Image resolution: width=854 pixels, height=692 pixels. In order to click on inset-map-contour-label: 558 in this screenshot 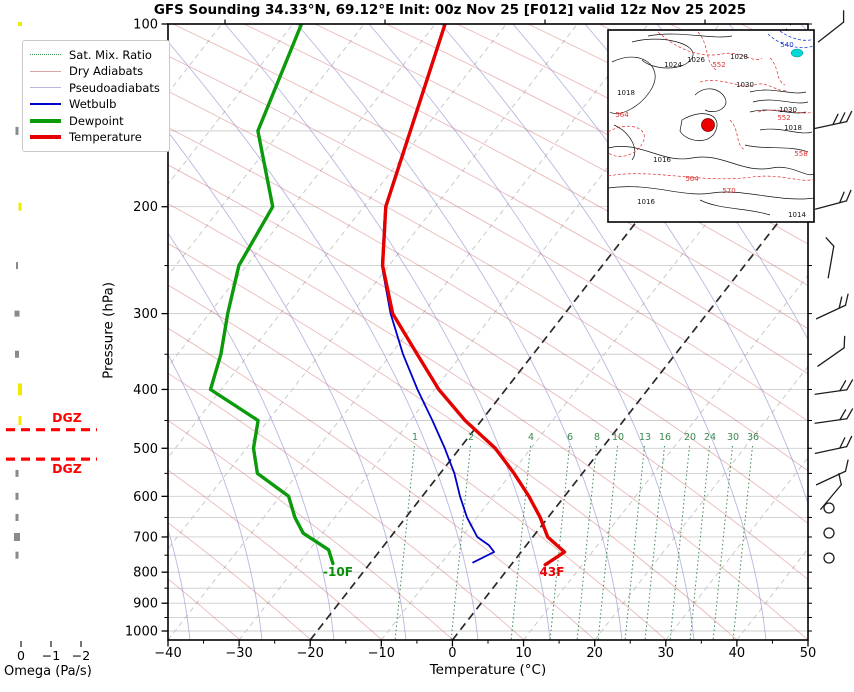, I will do `click(800, 154)`.